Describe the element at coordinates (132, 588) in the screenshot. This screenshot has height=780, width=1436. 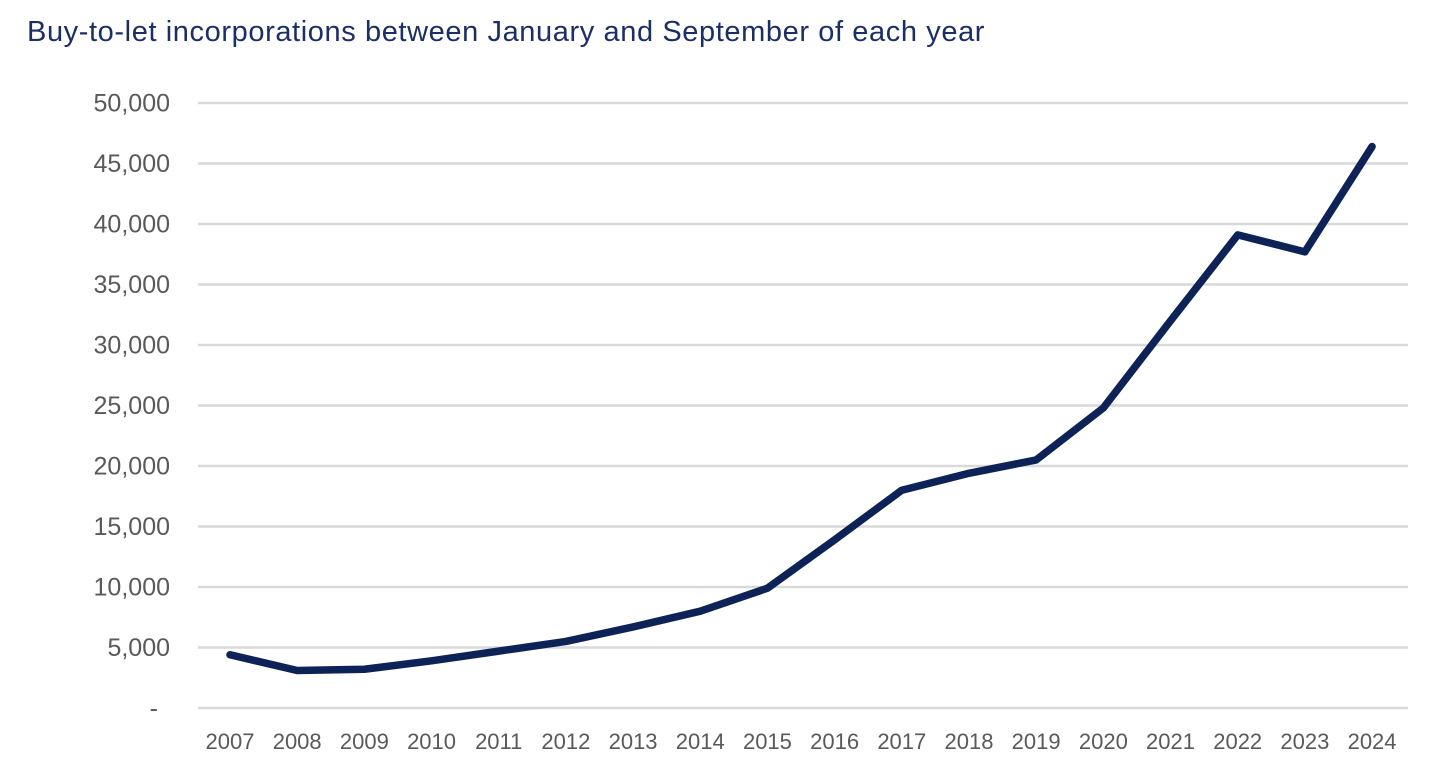
I see `y-axis-label: 10,000` at that location.